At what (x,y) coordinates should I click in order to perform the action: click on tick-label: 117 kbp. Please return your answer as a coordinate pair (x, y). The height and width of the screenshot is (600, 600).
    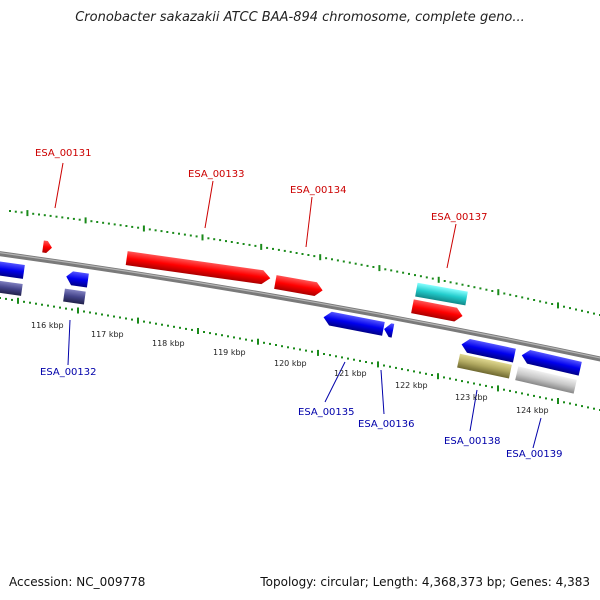
    Looking at the image, I should click on (107, 334).